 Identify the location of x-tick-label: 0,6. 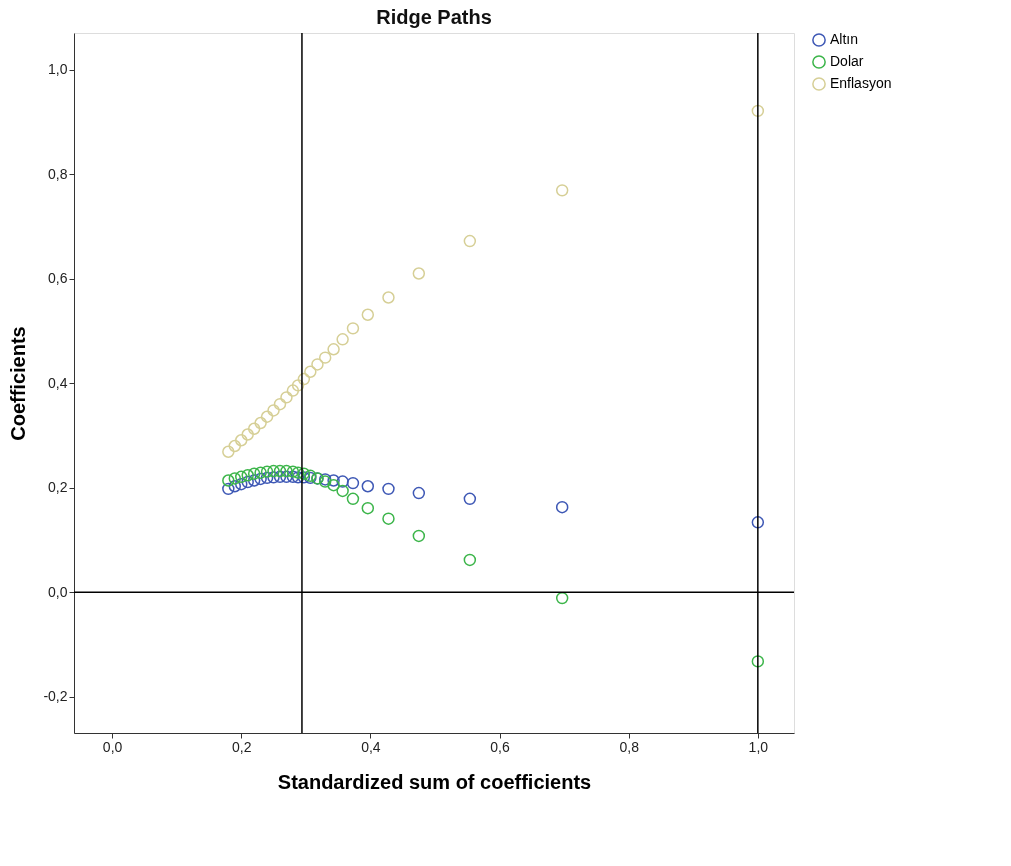
(500, 746).